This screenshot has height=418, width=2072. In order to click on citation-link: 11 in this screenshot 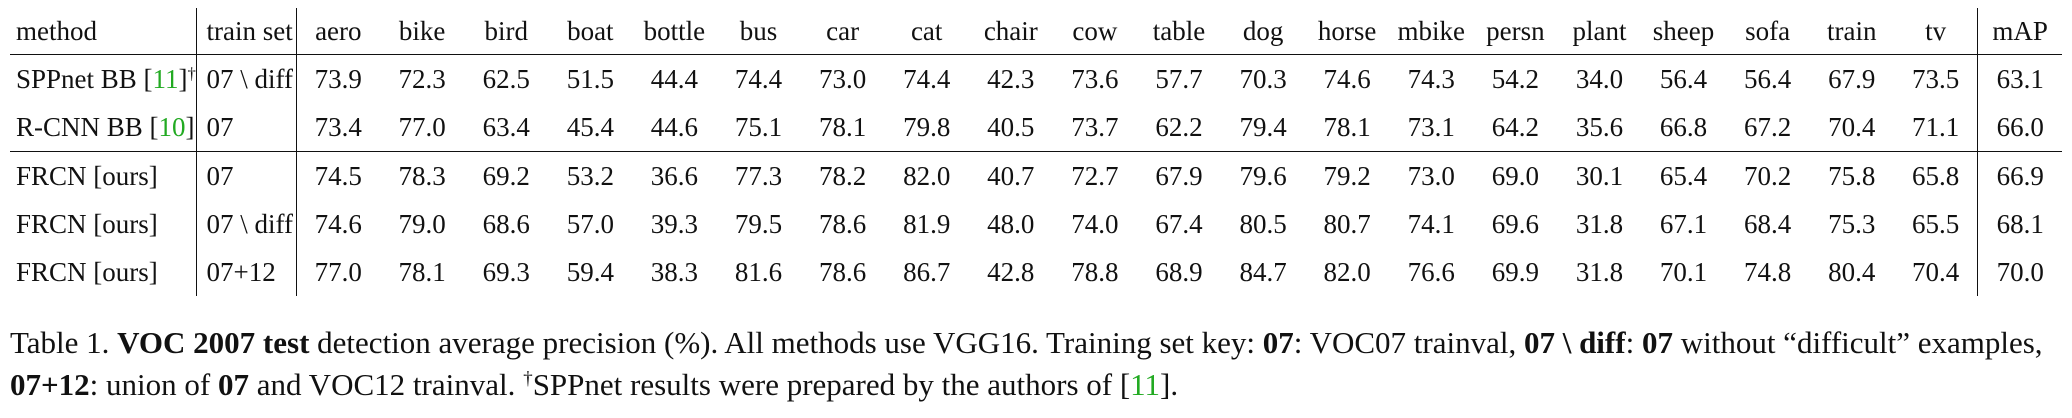, I will do `click(165, 78)`.